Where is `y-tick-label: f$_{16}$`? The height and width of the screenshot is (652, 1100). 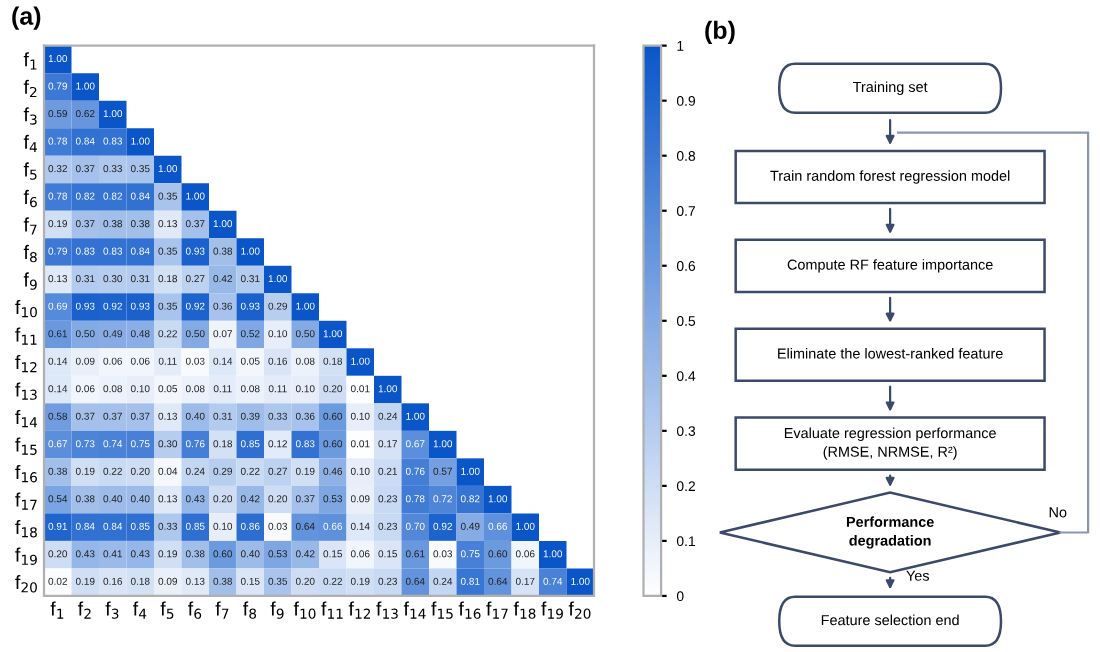
y-tick-label: f$_{16}$ is located at coordinates (26, 473).